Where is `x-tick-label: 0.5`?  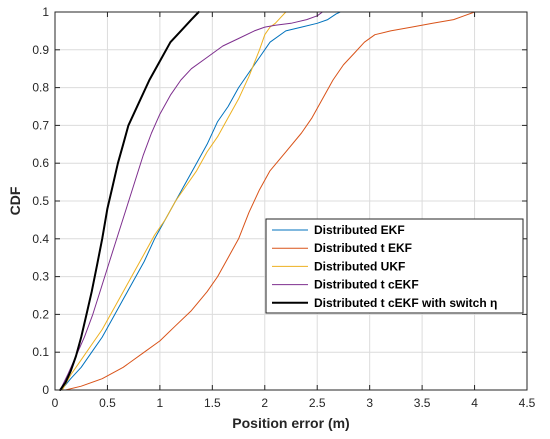
x-tick-label: 0.5 is located at coordinates (107, 403).